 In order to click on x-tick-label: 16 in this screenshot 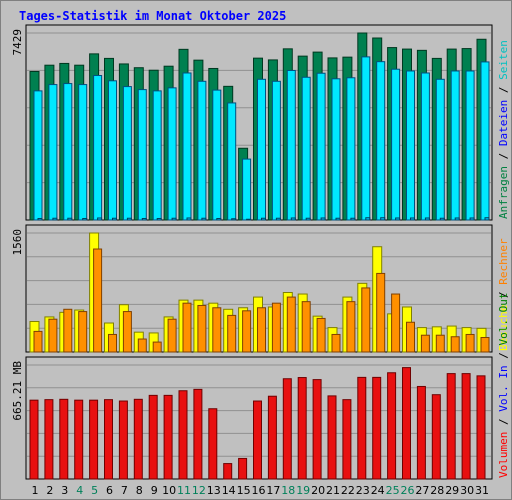, I will do `click(259, 490)`.